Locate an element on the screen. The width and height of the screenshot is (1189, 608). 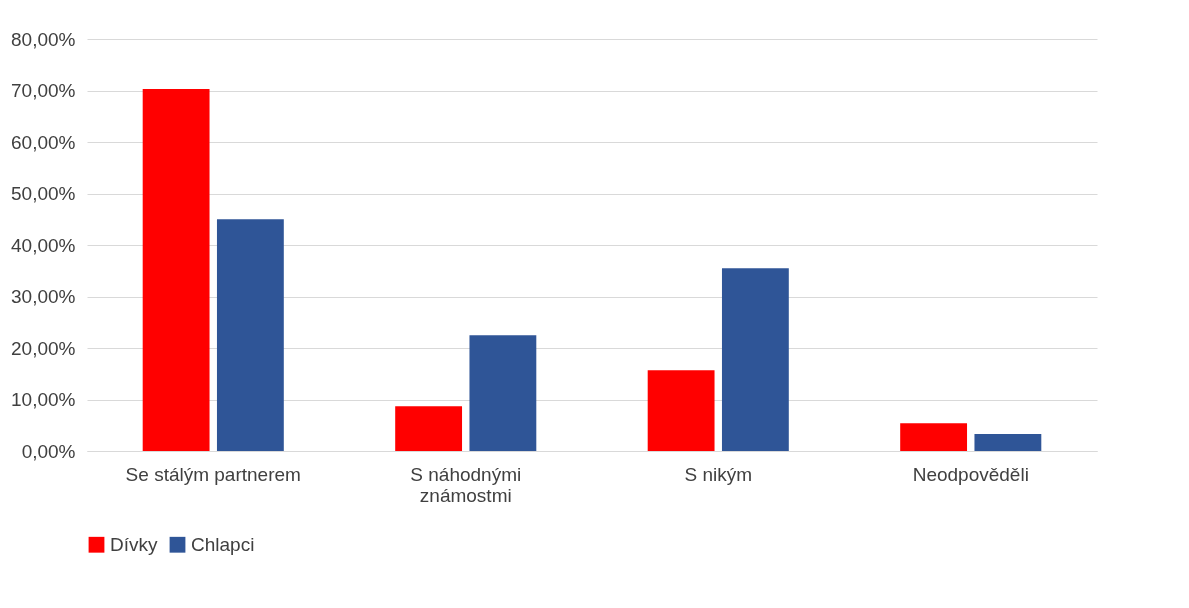
y-tick-label: 30,00% is located at coordinates (43, 296).